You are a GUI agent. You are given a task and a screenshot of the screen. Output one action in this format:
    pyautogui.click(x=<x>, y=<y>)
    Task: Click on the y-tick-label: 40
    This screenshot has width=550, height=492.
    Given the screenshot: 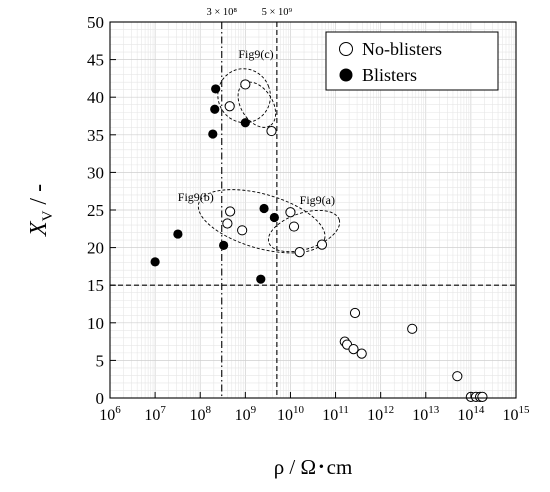 What is the action you would take?
    pyautogui.click(x=95, y=97)
    